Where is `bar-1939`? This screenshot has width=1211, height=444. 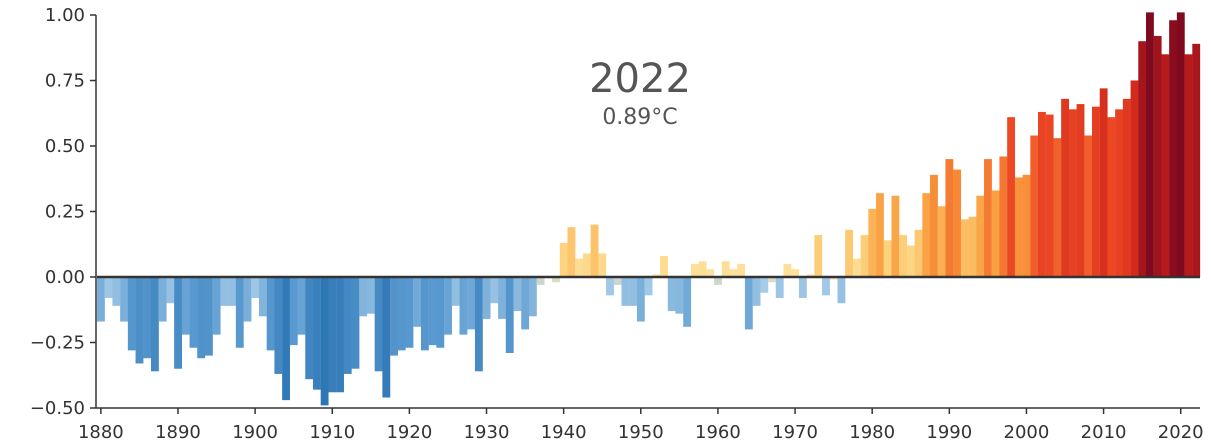
bar-1939 is located at coordinates (556, 280).